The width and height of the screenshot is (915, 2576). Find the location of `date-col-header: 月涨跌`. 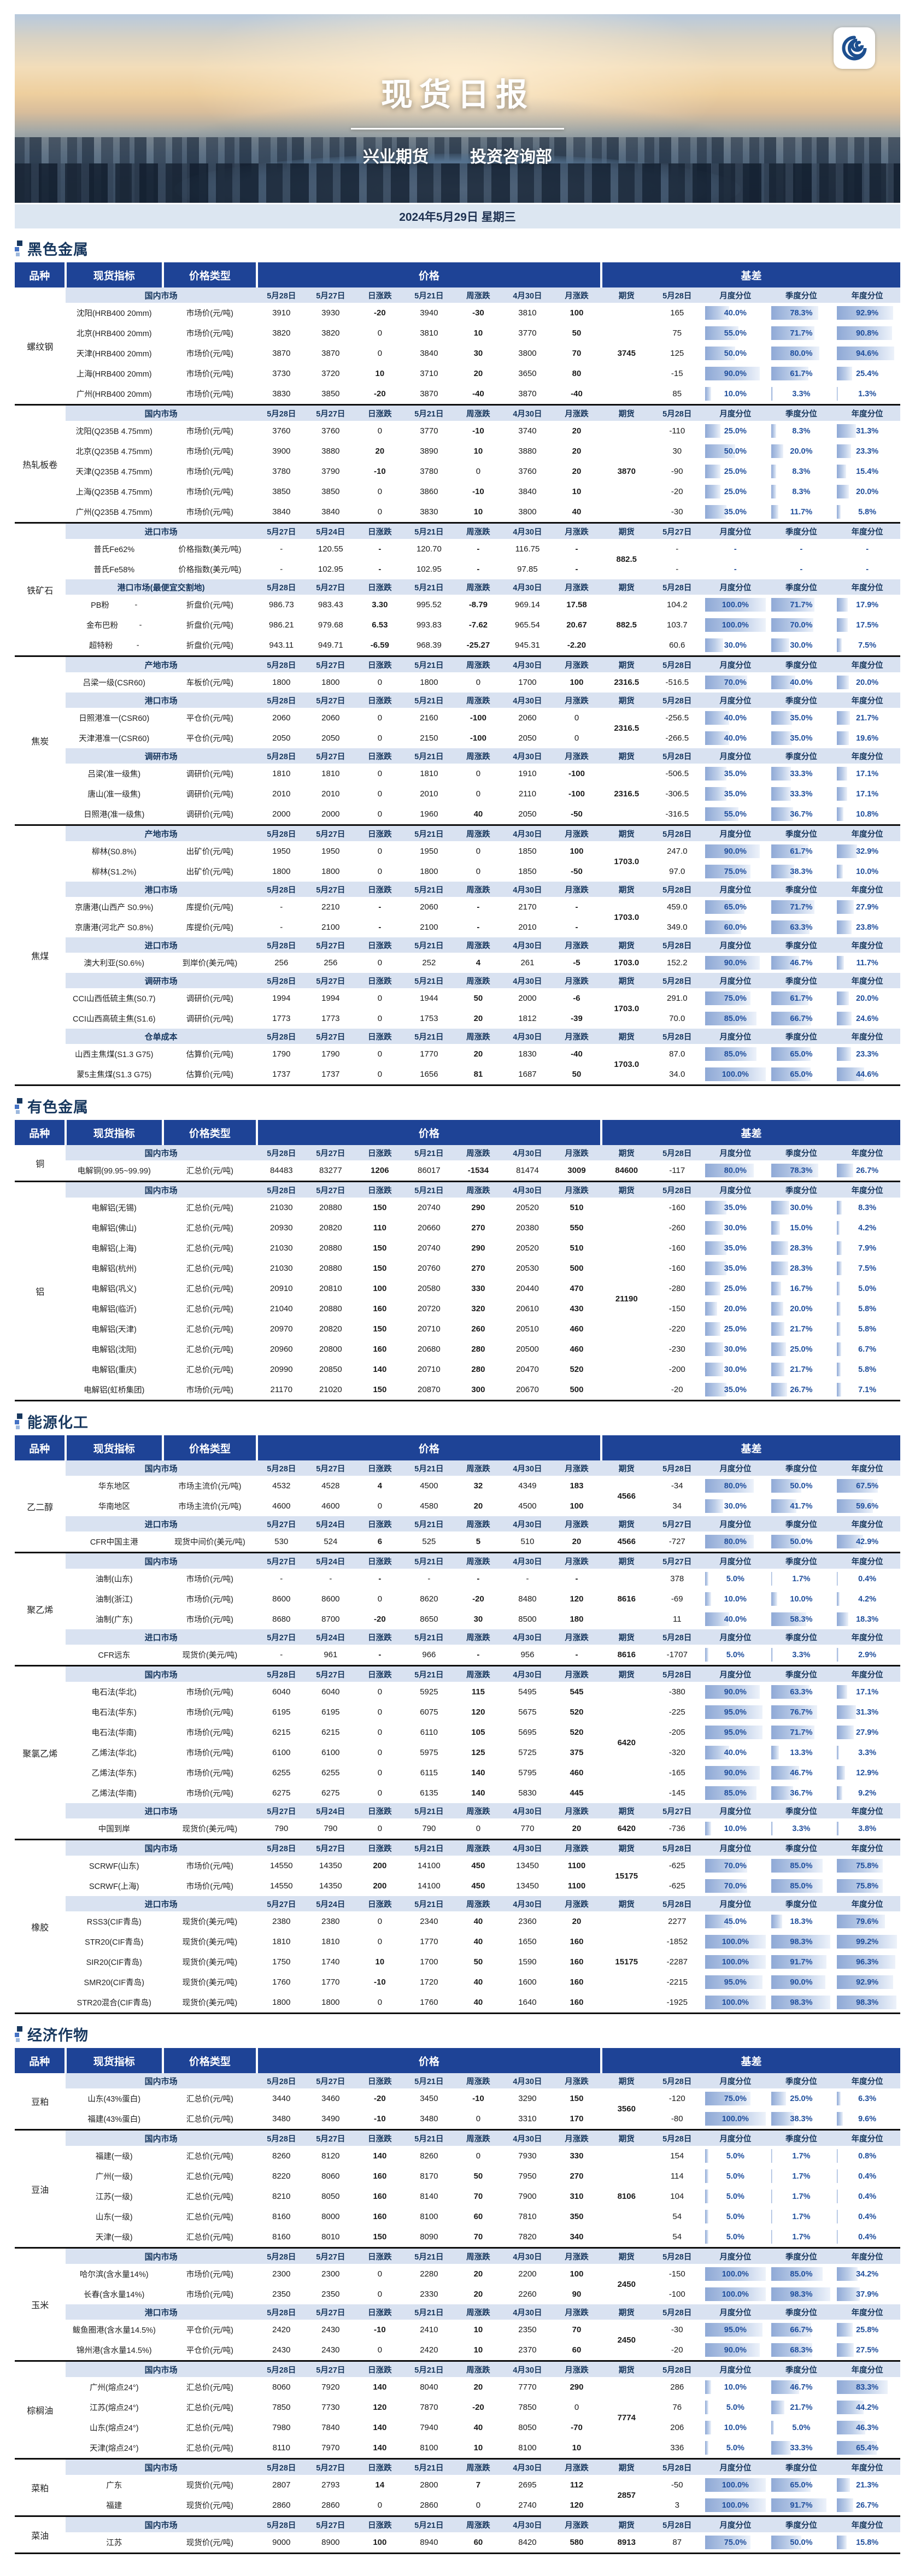

date-col-header: 月涨跌 is located at coordinates (576, 1524).